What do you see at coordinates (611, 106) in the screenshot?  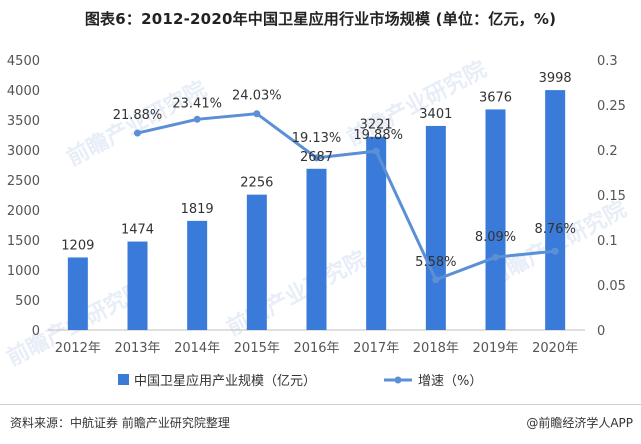 I see `y-right-tick-label: 0.25` at bounding box center [611, 106].